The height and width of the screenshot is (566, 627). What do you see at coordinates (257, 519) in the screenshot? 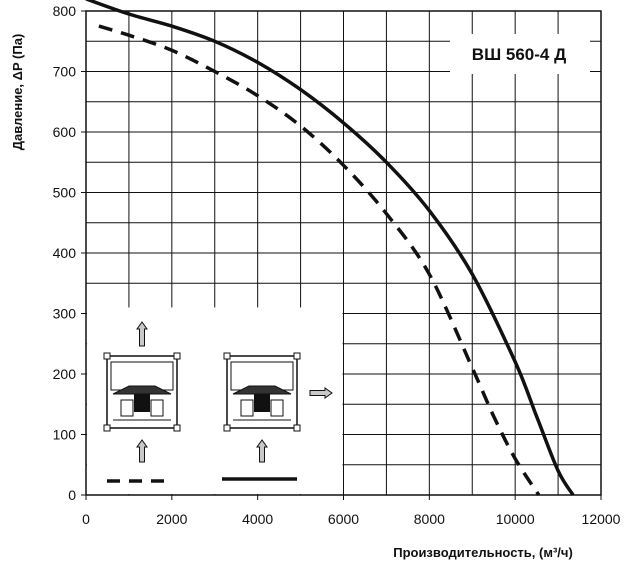
I see `x-tick-label: 4000` at bounding box center [257, 519].